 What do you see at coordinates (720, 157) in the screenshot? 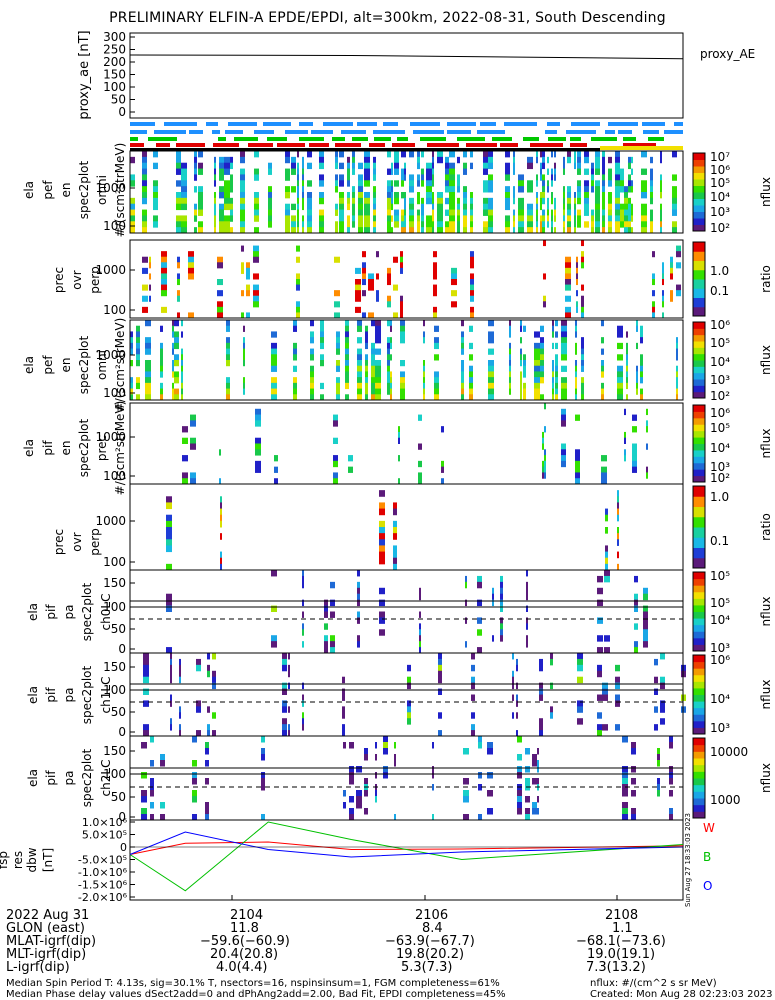
I see `colorbar-tick-label: 10⁷` at bounding box center [720, 157].